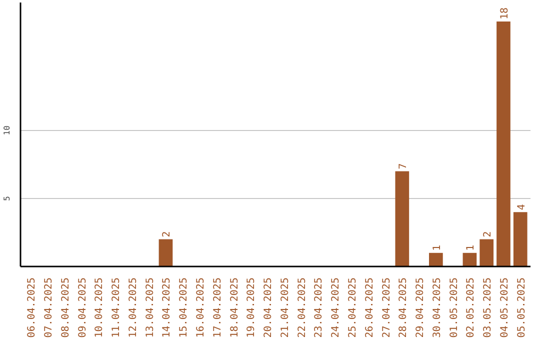 Image resolution: width=540 pixels, height=340 pixels. Describe the element at coordinates (7, 198) in the screenshot. I see `y-tick-label: 5` at that location.